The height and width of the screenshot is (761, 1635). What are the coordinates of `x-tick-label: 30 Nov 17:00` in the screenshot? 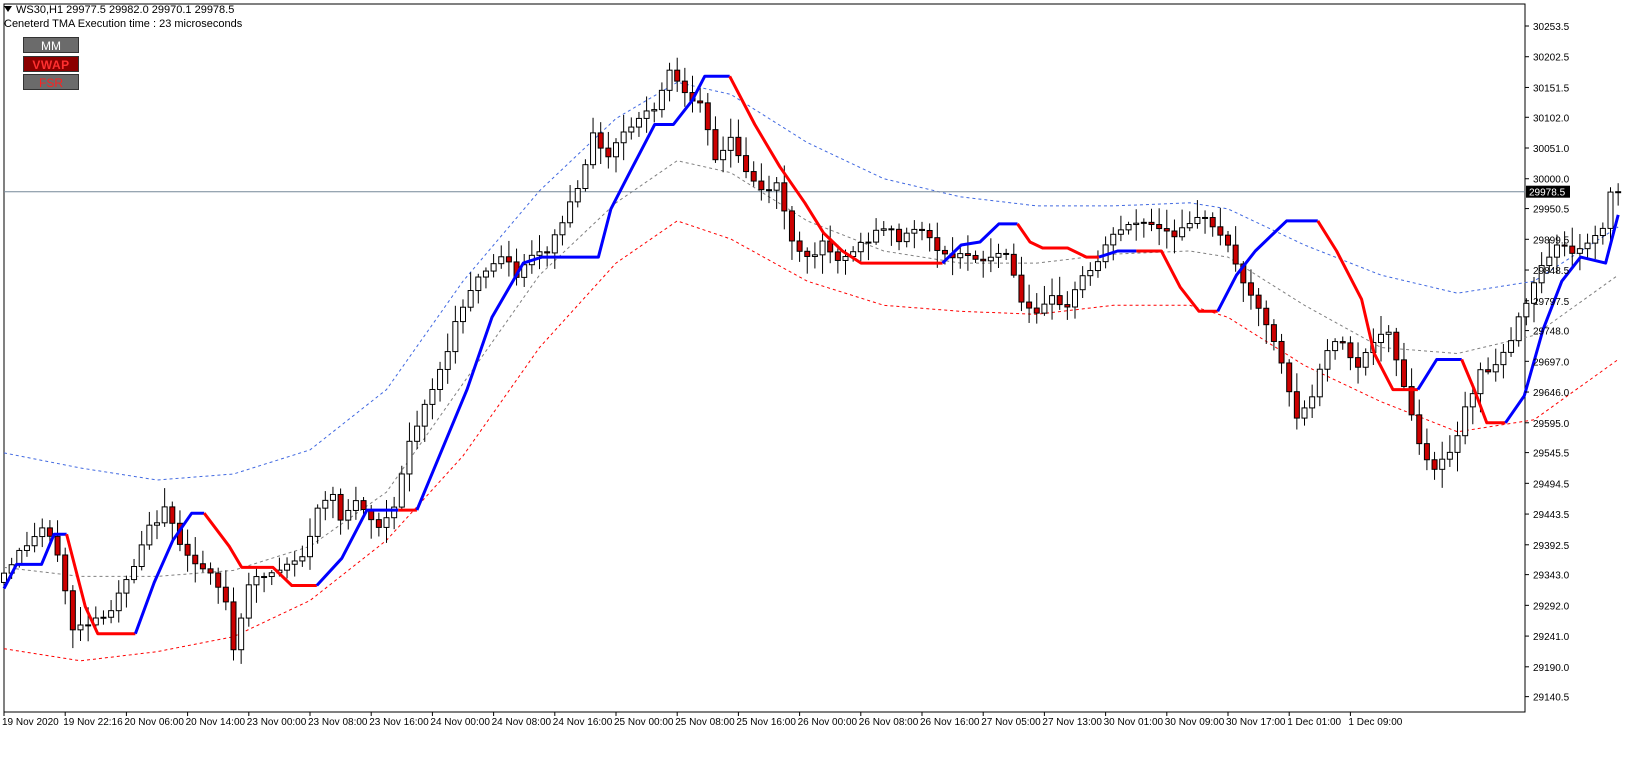 It's located at (1256, 722).